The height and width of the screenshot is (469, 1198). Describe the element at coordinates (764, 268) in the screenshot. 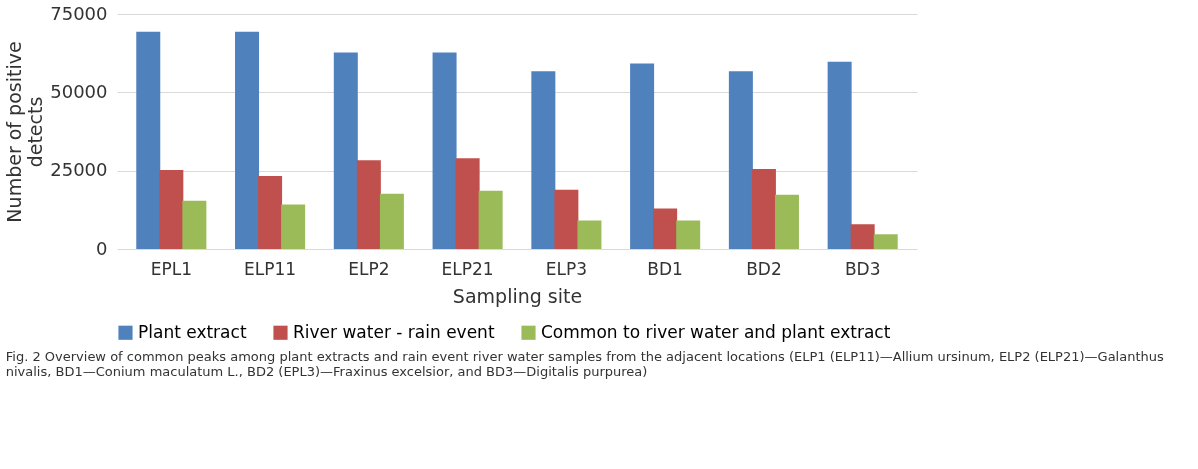

I see `x-tick-label: BD2` at that location.